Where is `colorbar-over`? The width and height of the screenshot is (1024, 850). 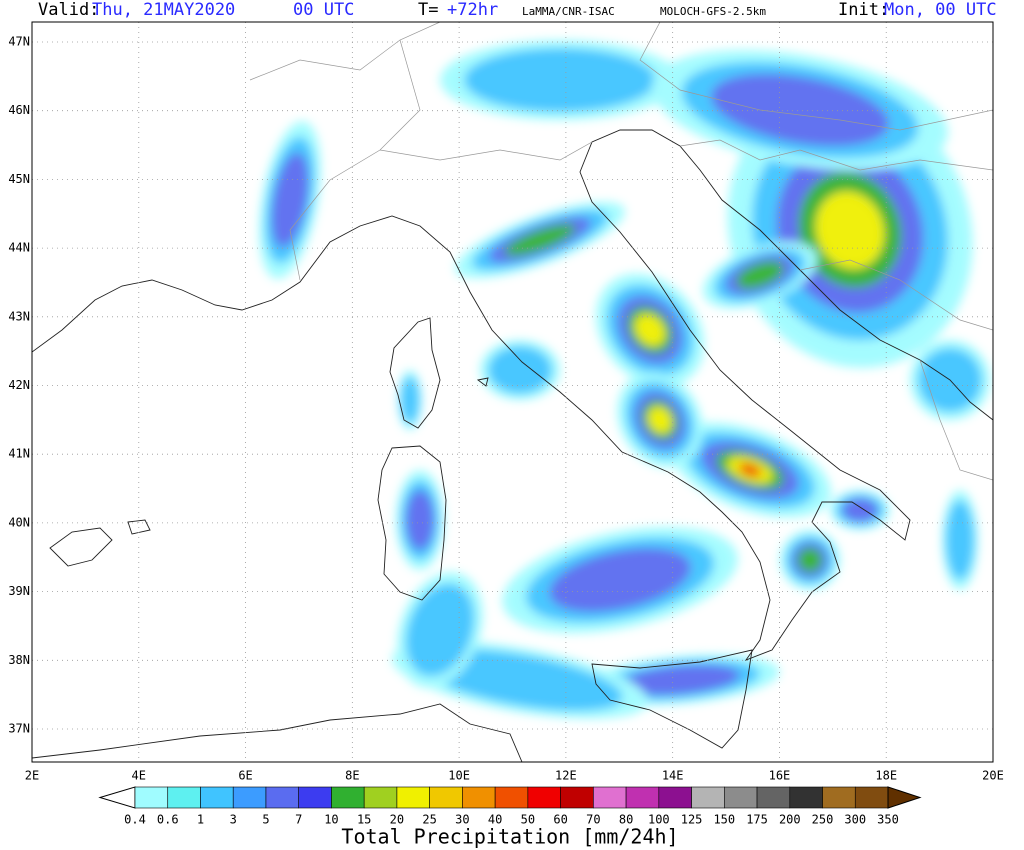 colorbar-over is located at coordinates (904, 797).